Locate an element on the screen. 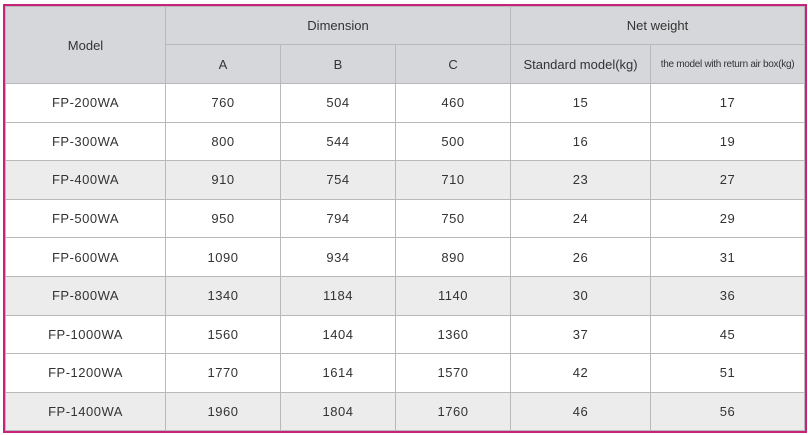 Image resolution: width=808 pixels, height=435 pixels. cell-dim-c: 1360 is located at coordinates (453, 334).